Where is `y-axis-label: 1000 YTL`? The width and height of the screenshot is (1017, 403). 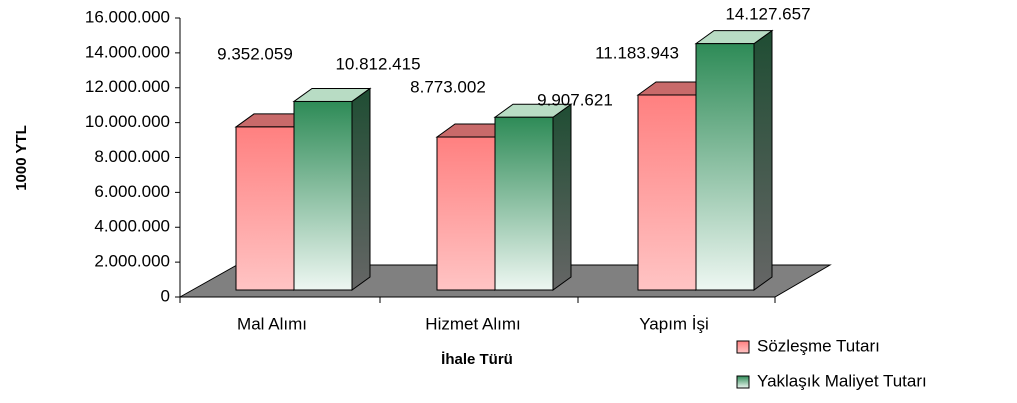 y-axis-label: 1000 YTL is located at coordinates (21, 158).